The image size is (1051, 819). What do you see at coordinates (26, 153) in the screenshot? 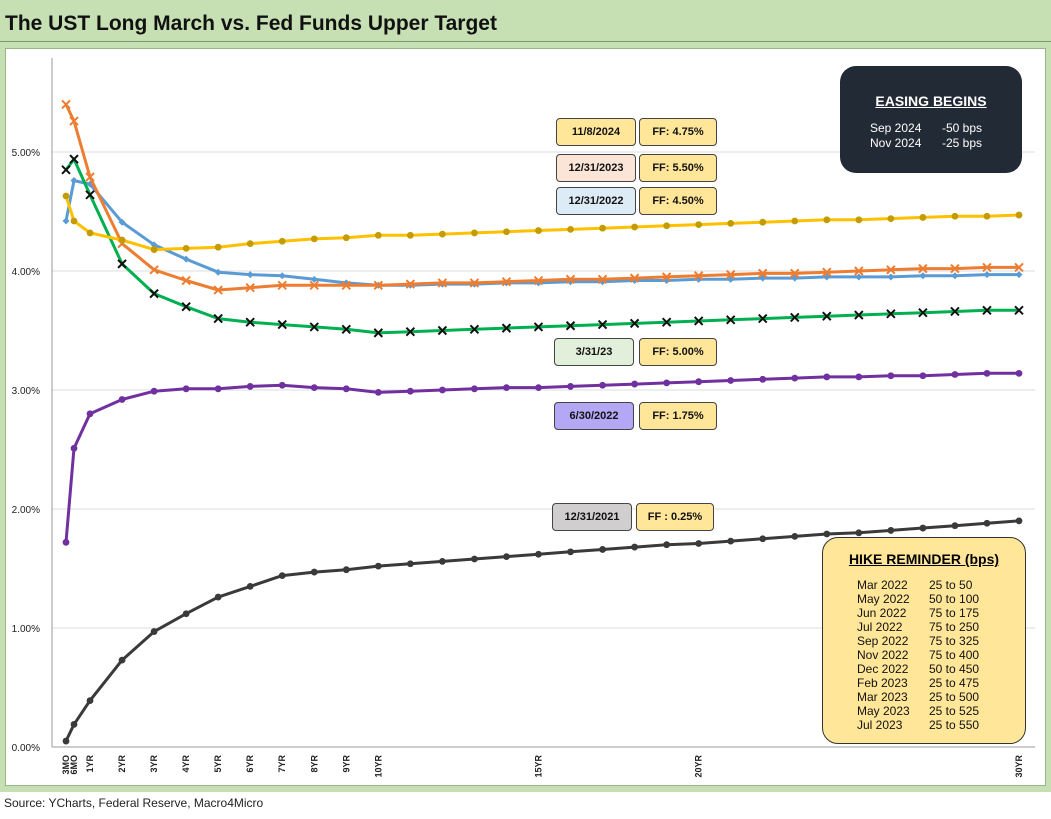
I see `y-tick-label: 5.00%` at bounding box center [26, 153].